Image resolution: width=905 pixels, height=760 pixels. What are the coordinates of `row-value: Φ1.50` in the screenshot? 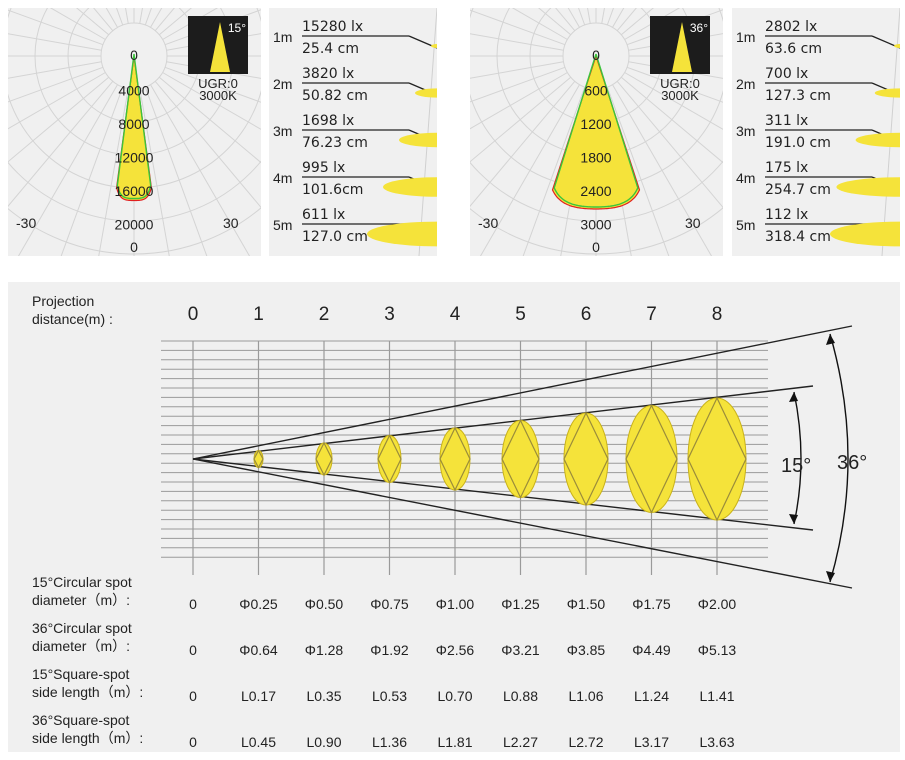 It's located at (586, 604).